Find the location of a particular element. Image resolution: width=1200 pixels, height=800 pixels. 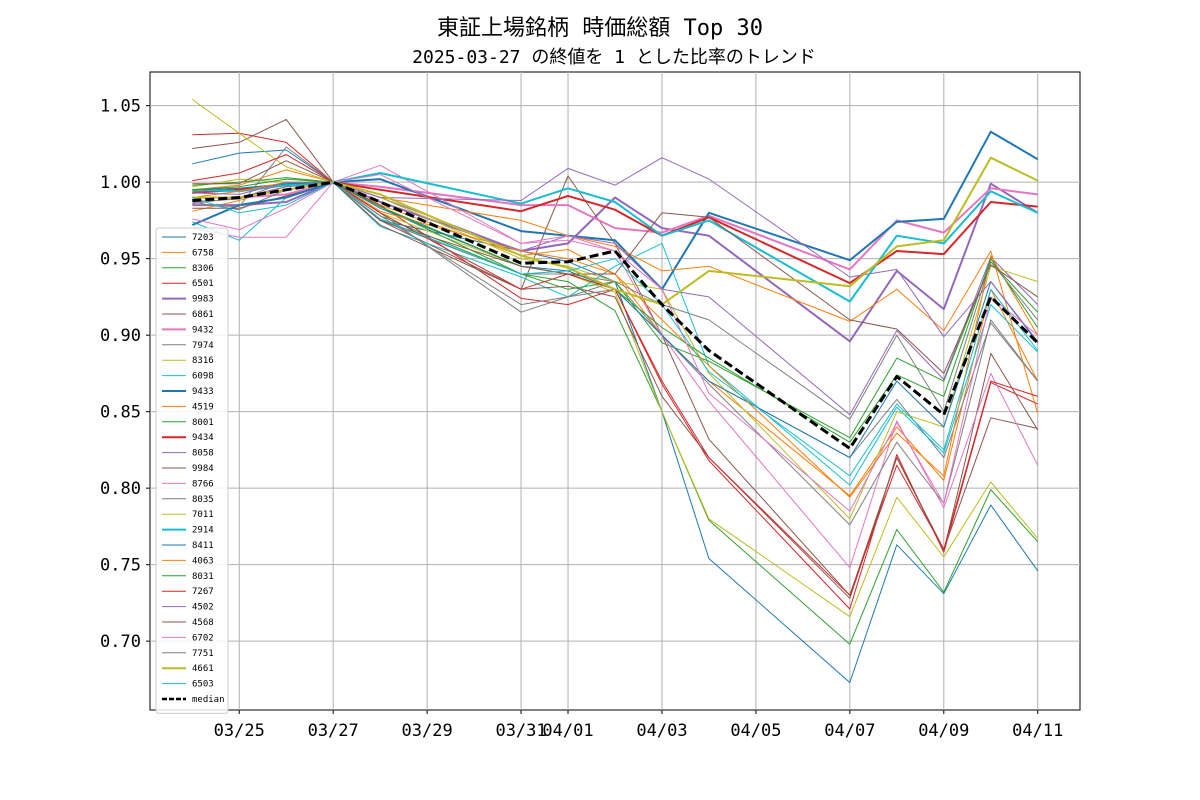

legend-label: 4063 is located at coordinates (203, 561).